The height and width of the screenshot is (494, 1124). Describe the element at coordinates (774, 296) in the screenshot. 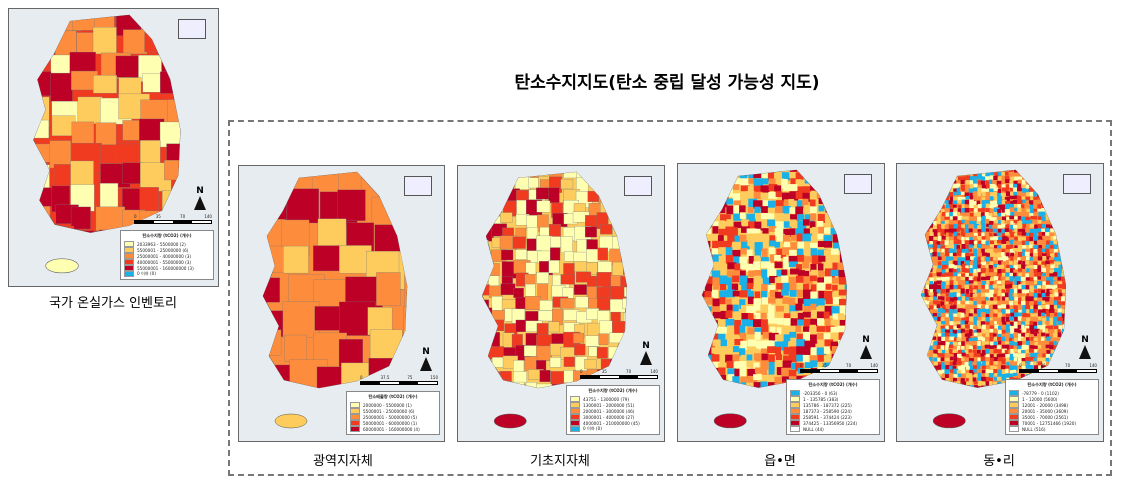

I see `choropleth` at that location.